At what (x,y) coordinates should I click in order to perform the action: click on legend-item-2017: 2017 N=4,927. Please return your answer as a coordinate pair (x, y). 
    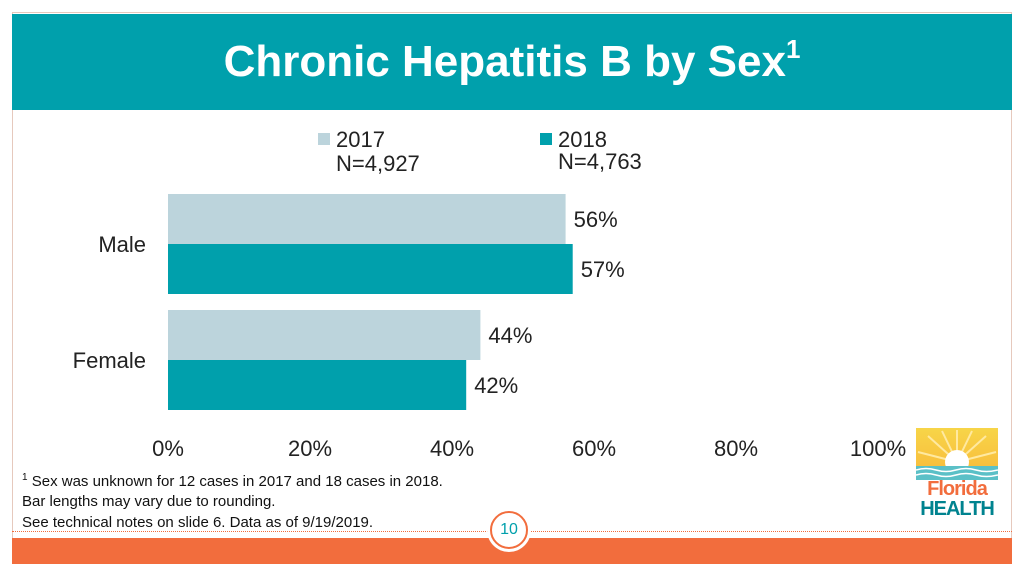
    Looking at the image, I should click on (388, 153).